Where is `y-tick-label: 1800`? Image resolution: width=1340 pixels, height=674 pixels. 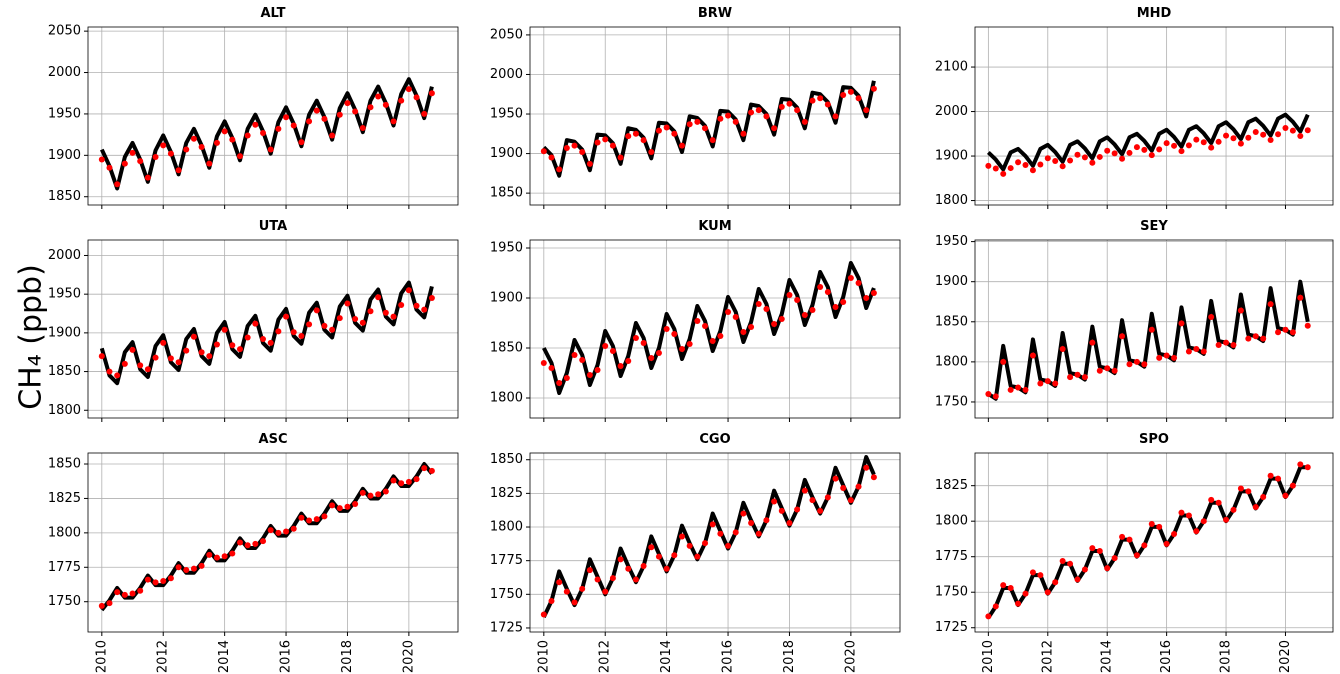 y-tick-label: 1800 is located at coordinates (506, 398).